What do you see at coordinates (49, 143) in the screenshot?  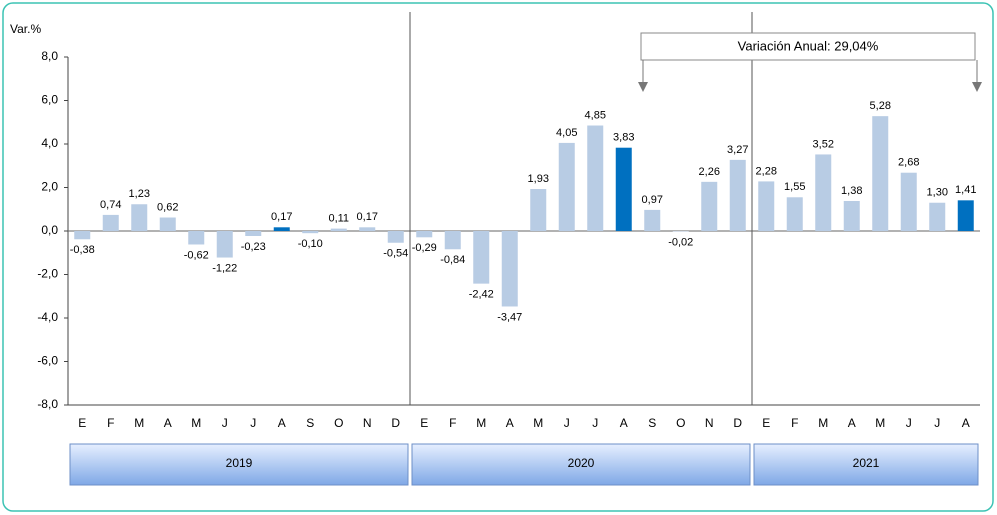 I see `y-tick-label: 4,0` at bounding box center [49, 143].